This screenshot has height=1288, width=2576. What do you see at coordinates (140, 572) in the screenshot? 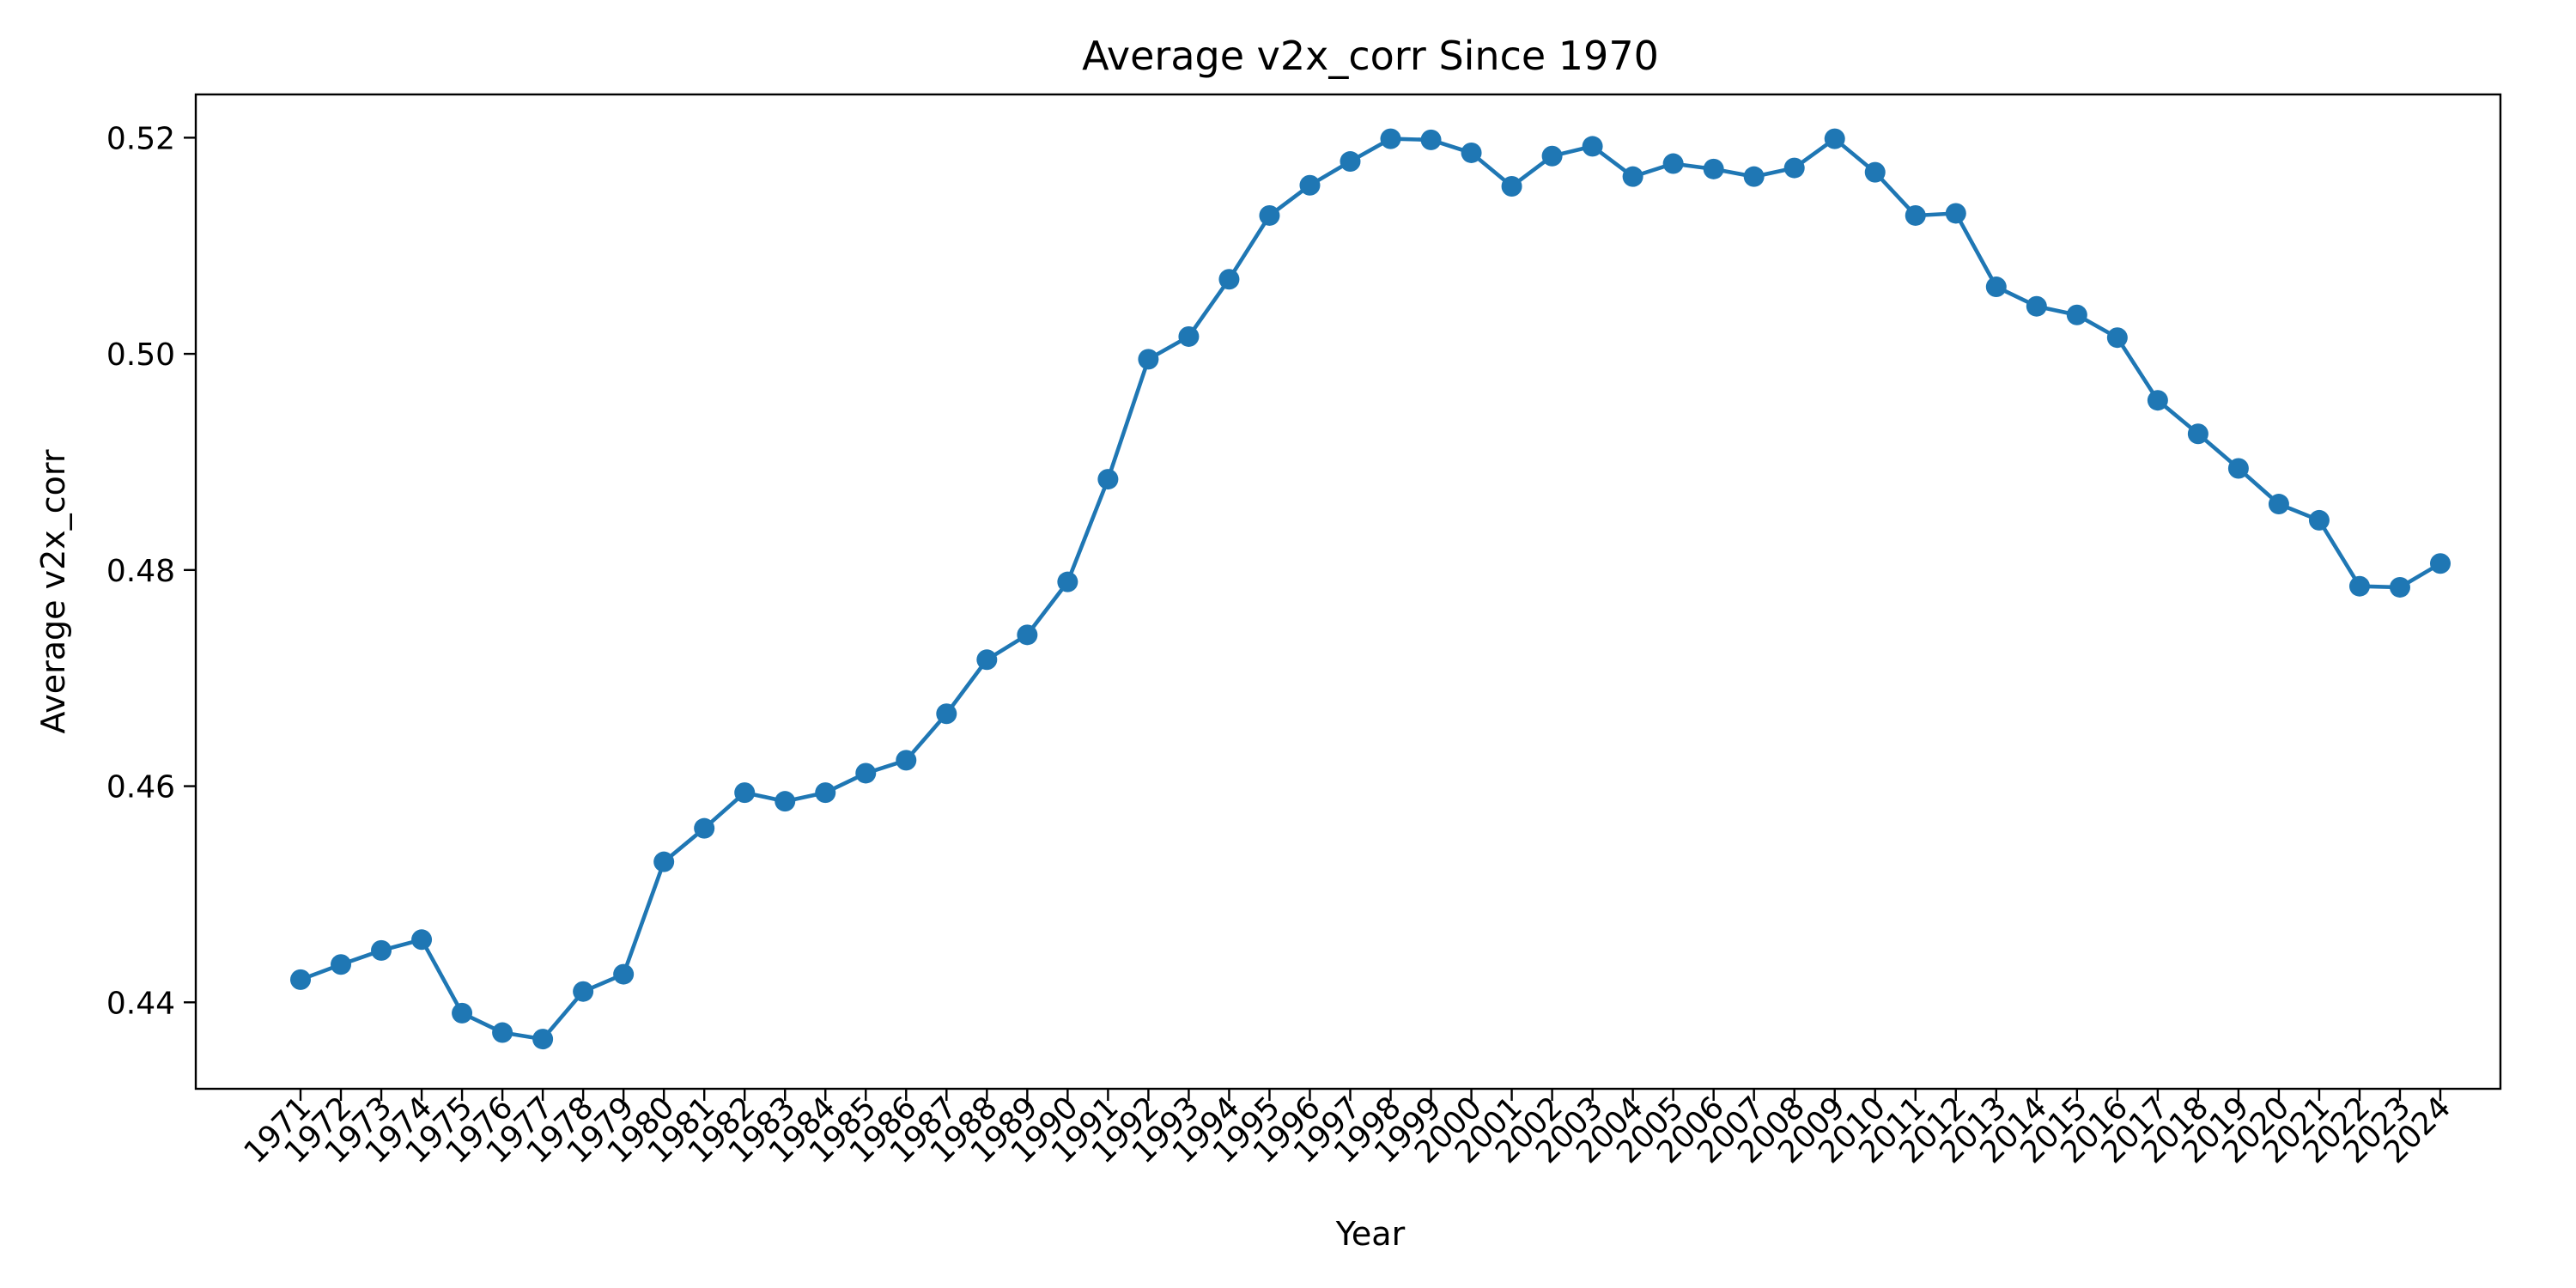
I see `y-tick-label: 0.48` at bounding box center [140, 572].